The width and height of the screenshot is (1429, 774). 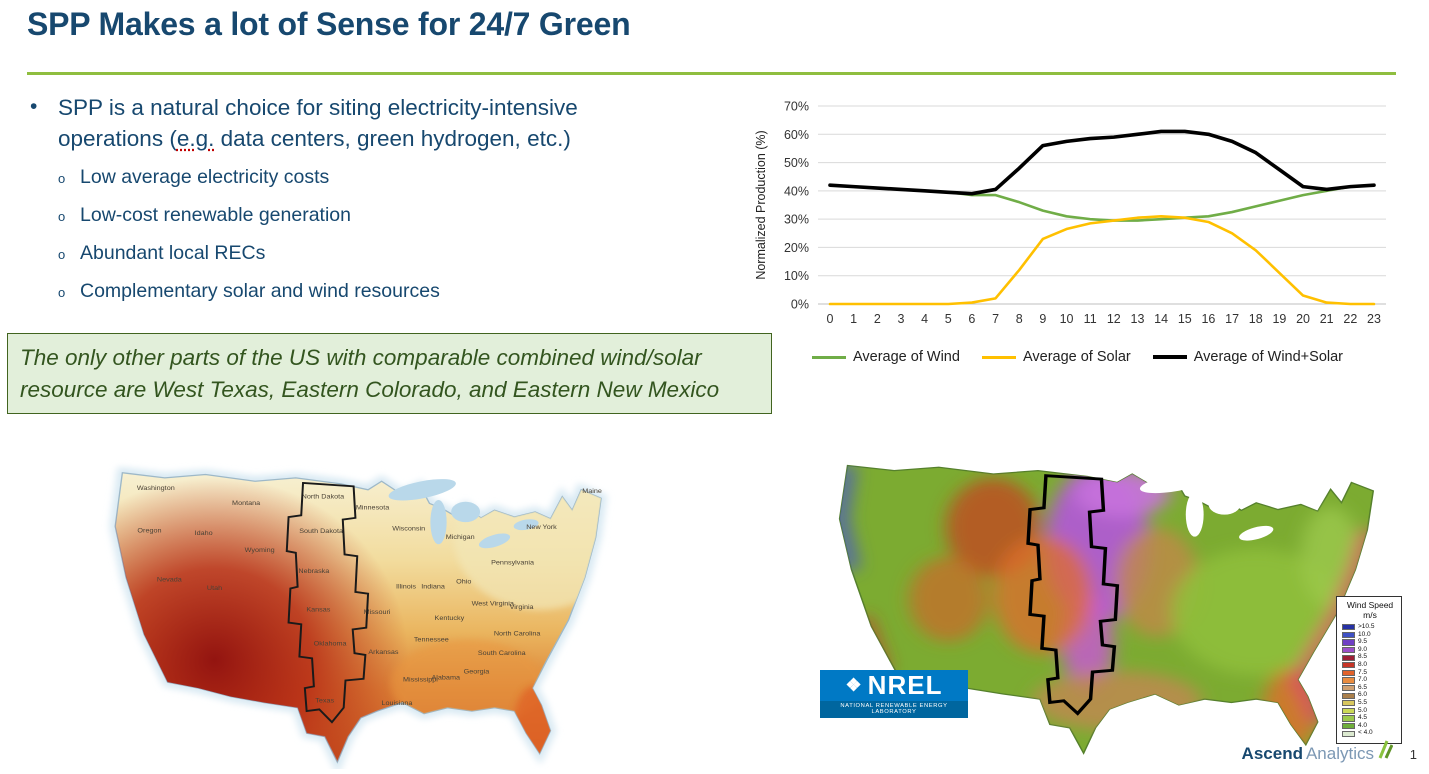 I want to click on legend-item: Average of Wind+Solar, so click(x=1248, y=357).